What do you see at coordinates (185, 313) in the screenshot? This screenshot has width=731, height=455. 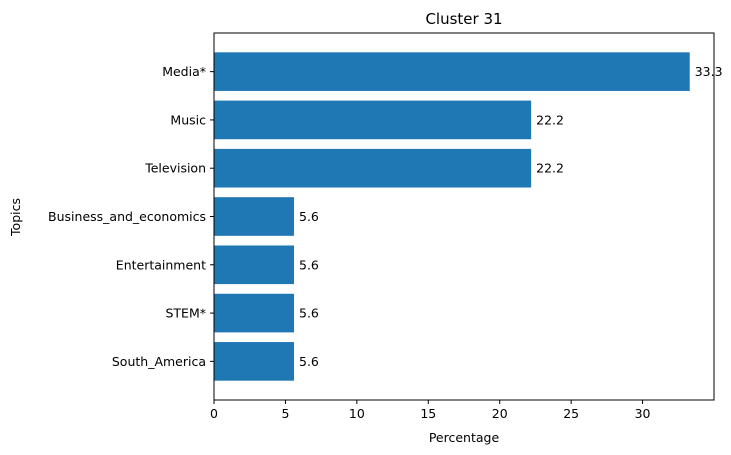 I see `y-tick-label: STEM*` at bounding box center [185, 313].